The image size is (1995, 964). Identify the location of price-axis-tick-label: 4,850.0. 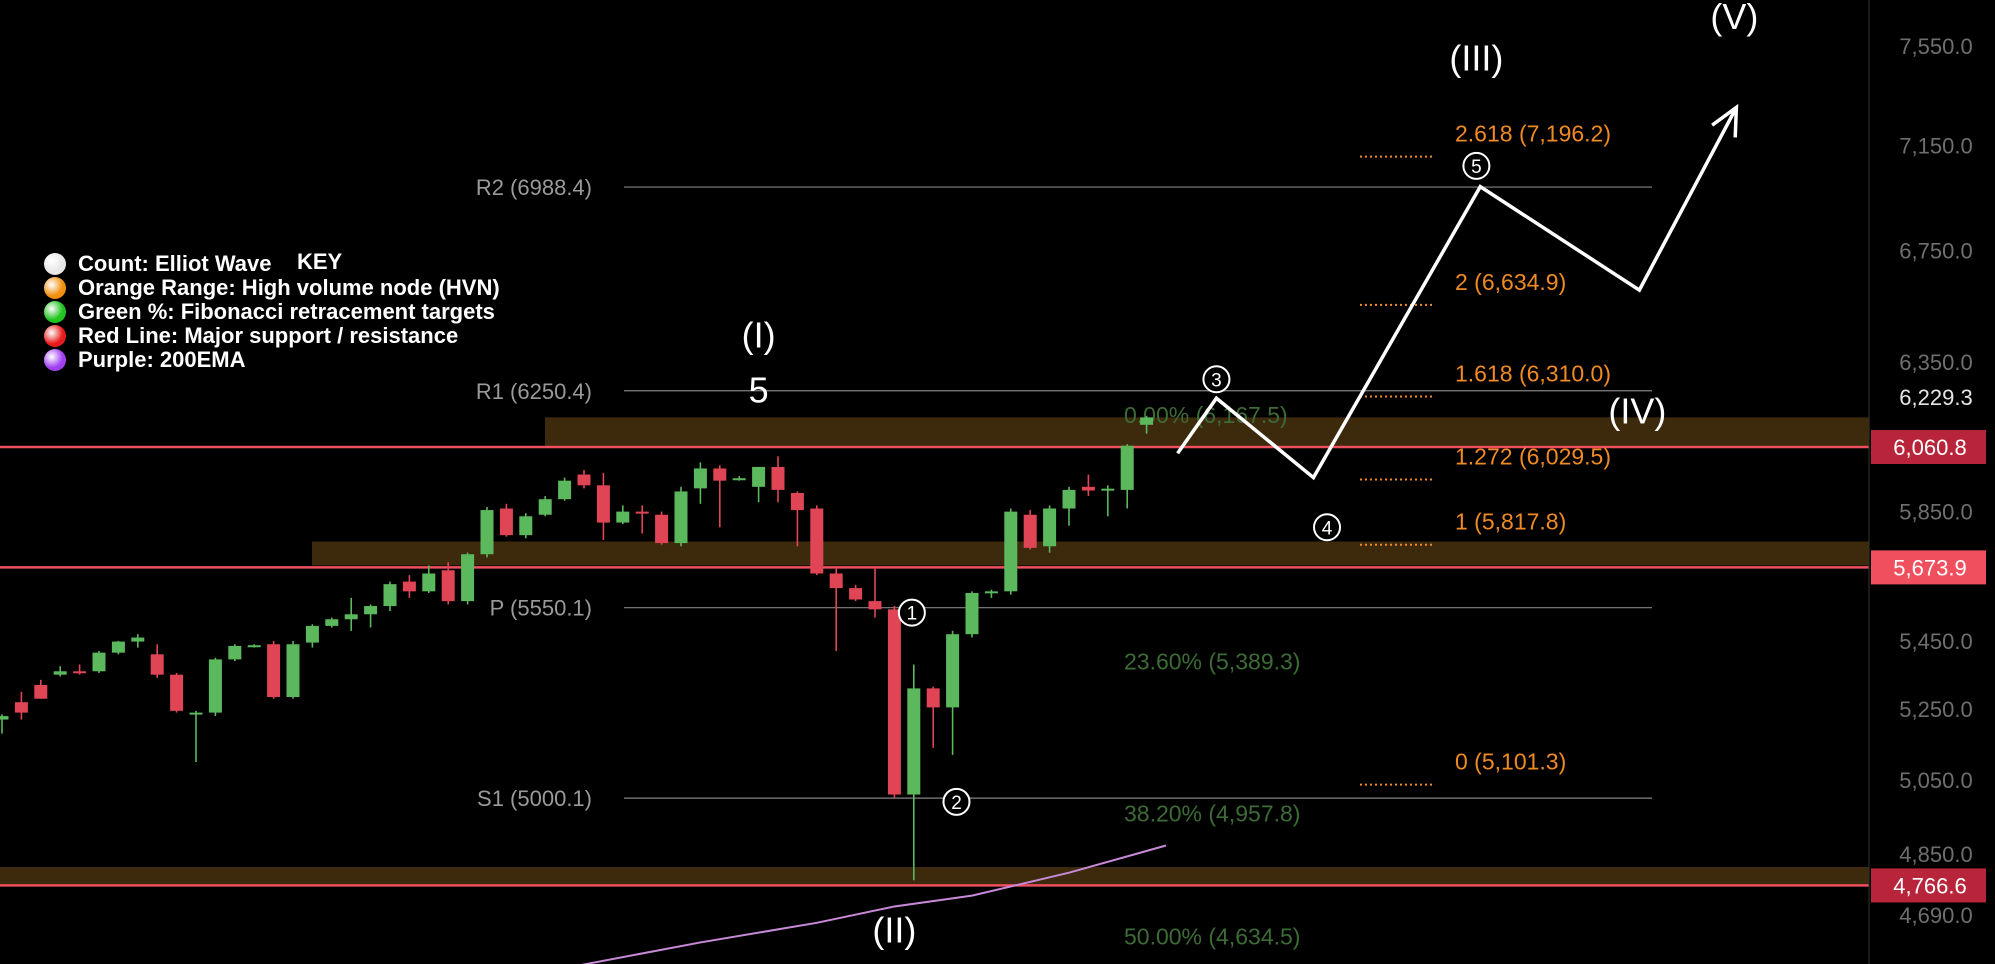
(1935, 854).